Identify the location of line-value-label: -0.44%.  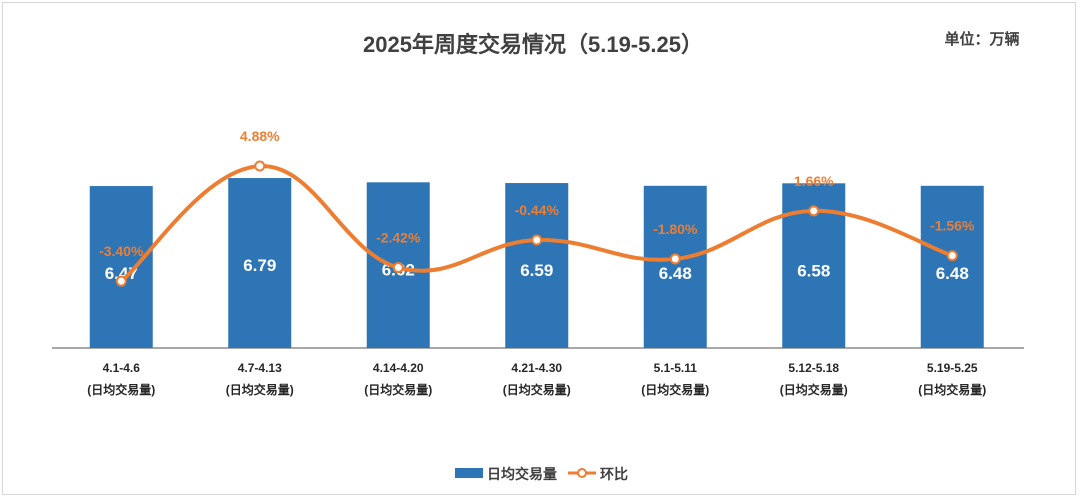
(537, 210).